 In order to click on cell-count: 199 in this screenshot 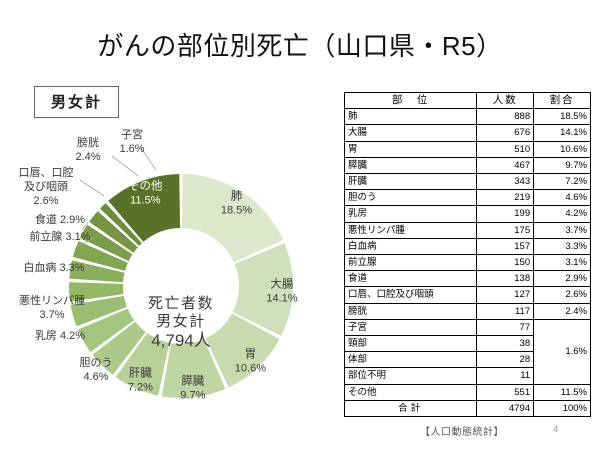, I will do `click(505, 214)`.